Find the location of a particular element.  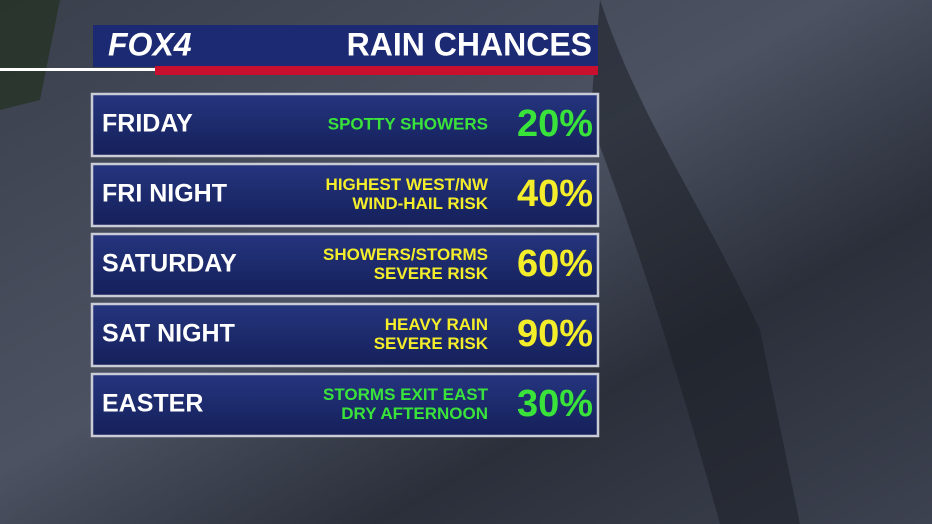

chance: 40% is located at coordinates (555, 194).